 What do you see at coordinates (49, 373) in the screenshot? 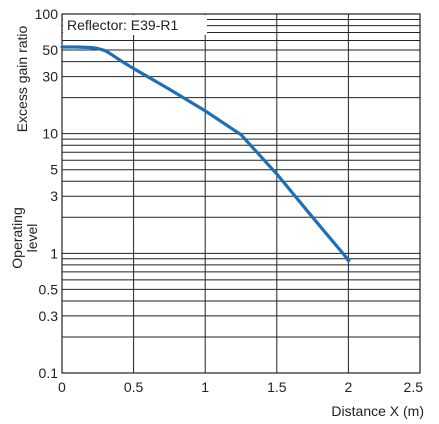
I see `y-tick-label: 0.1` at bounding box center [49, 373].